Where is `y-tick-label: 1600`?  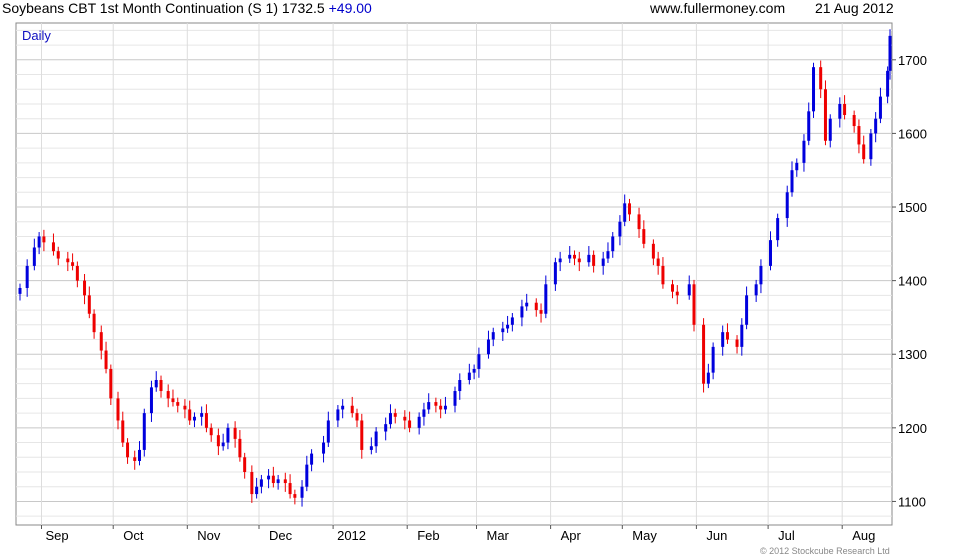 y-tick-label: 1600 is located at coordinates (912, 133).